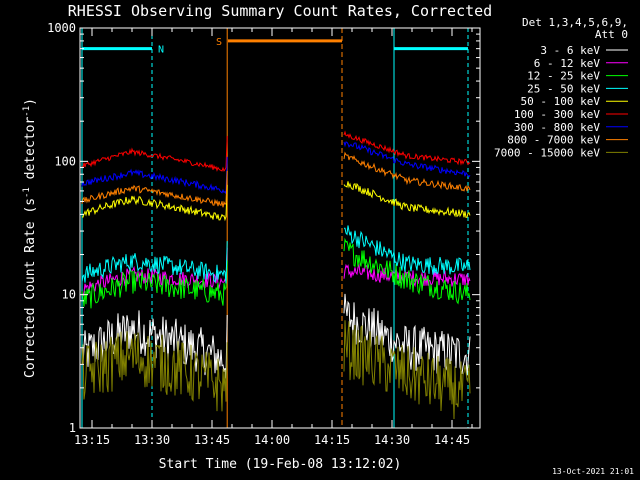 The image size is (640, 480). I want to click on y-tick-label: 10, so click(69, 295).